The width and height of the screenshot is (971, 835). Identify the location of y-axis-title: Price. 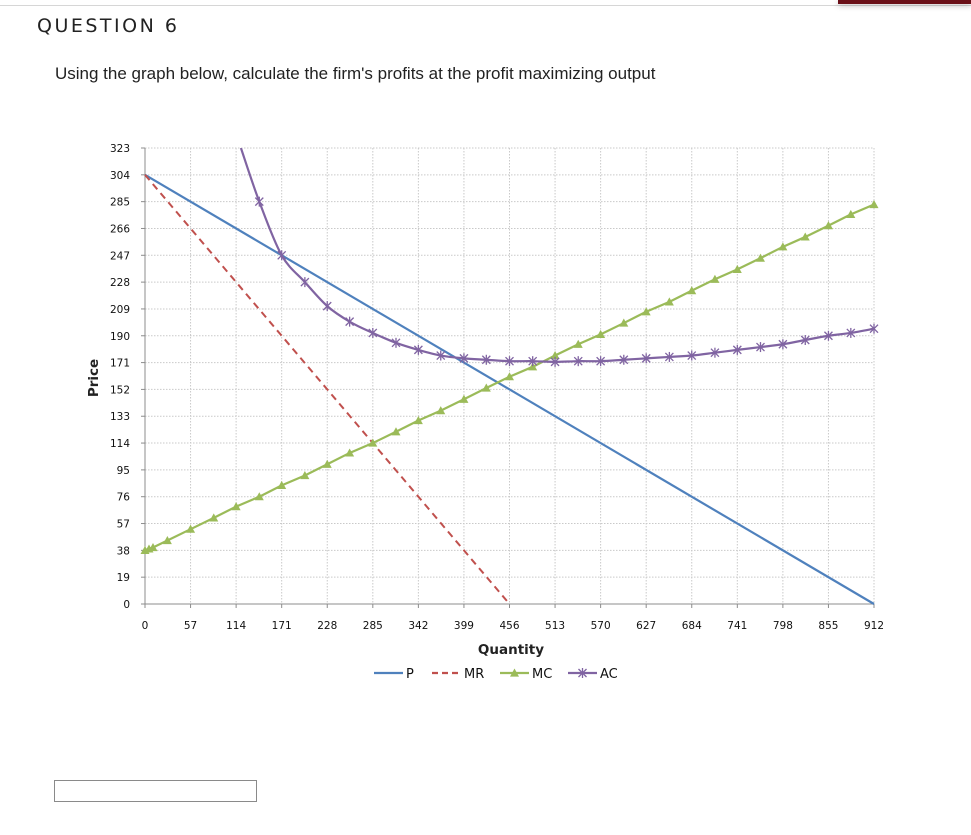
(94, 378).